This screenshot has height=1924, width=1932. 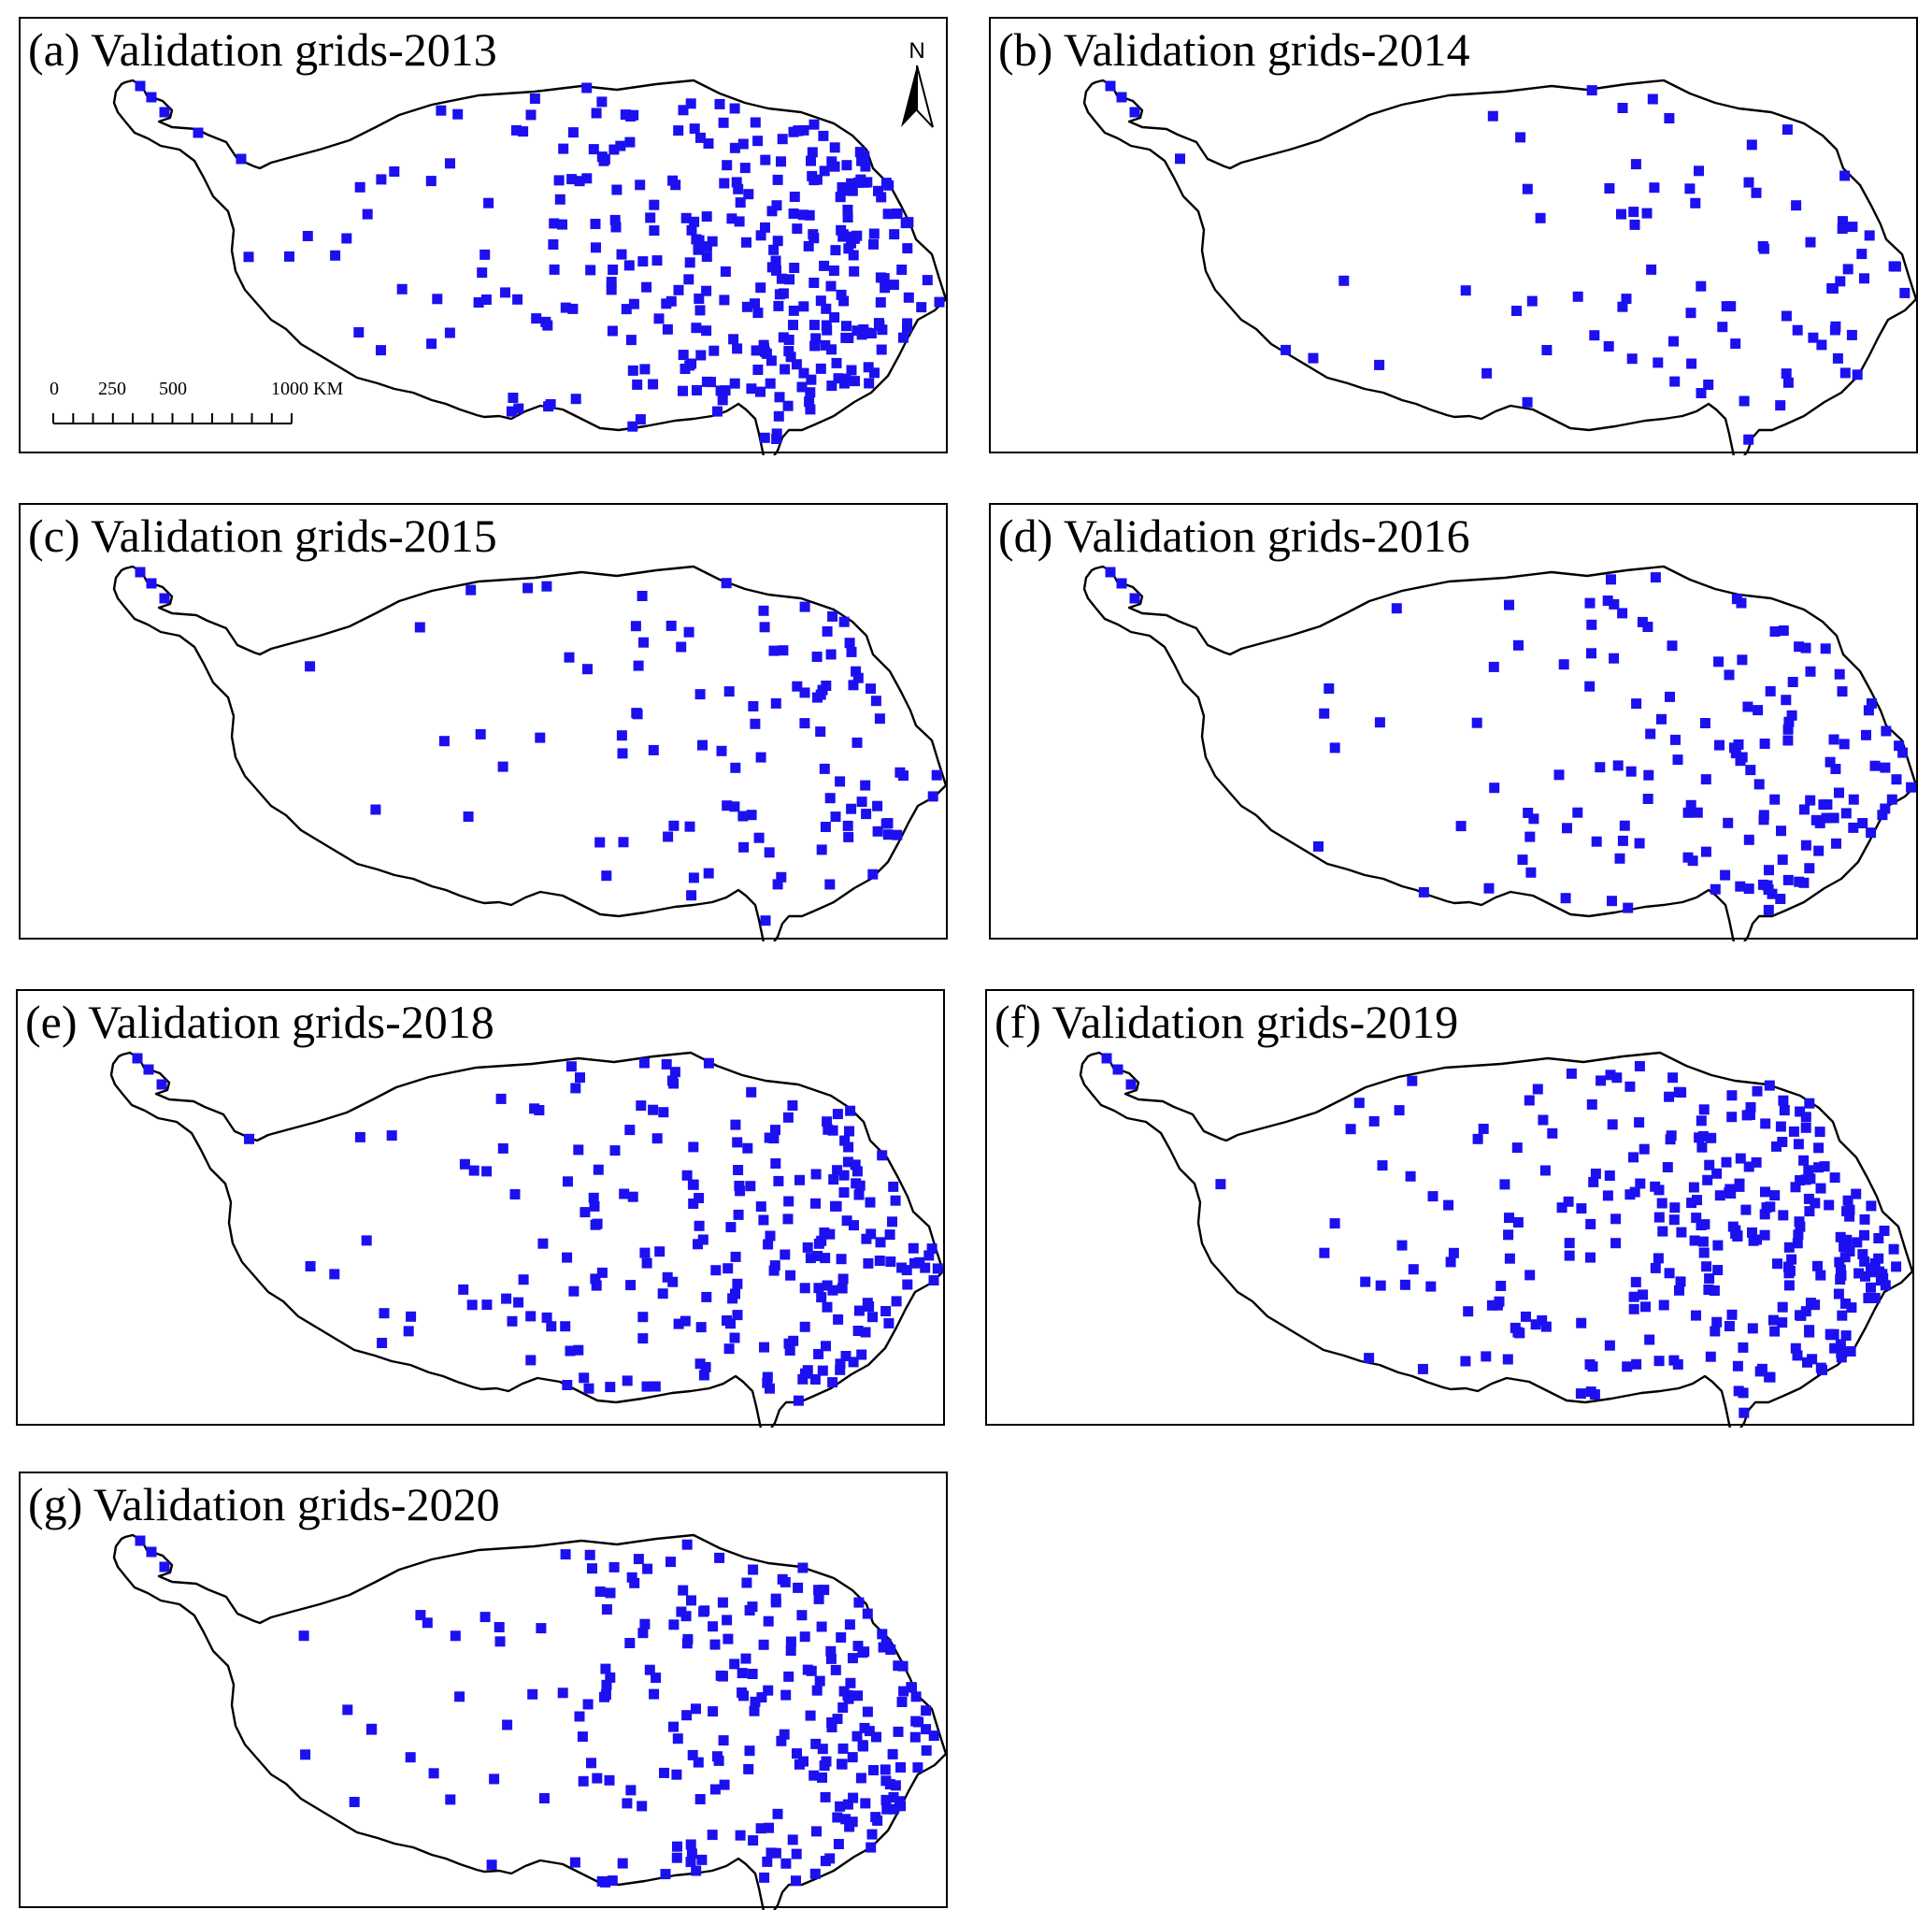 What do you see at coordinates (1453, 236) in the screenshot?
I see `map-panel-b: (b) Validation grids-2014` at bounding box center [1453, 236].